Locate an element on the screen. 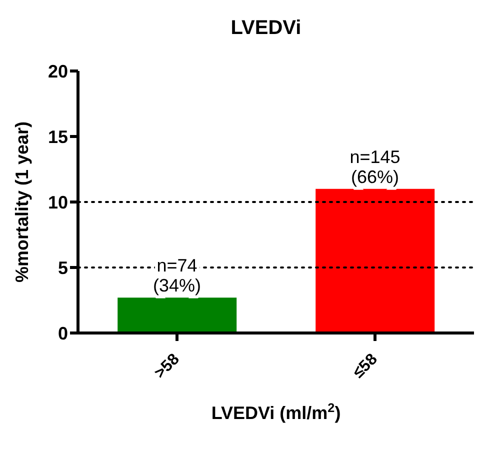  y-tick-label: 0 is located at coordinates (63, 333).